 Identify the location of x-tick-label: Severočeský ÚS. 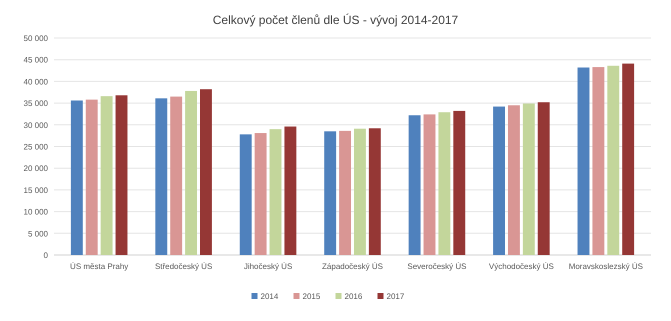
(437, 266).